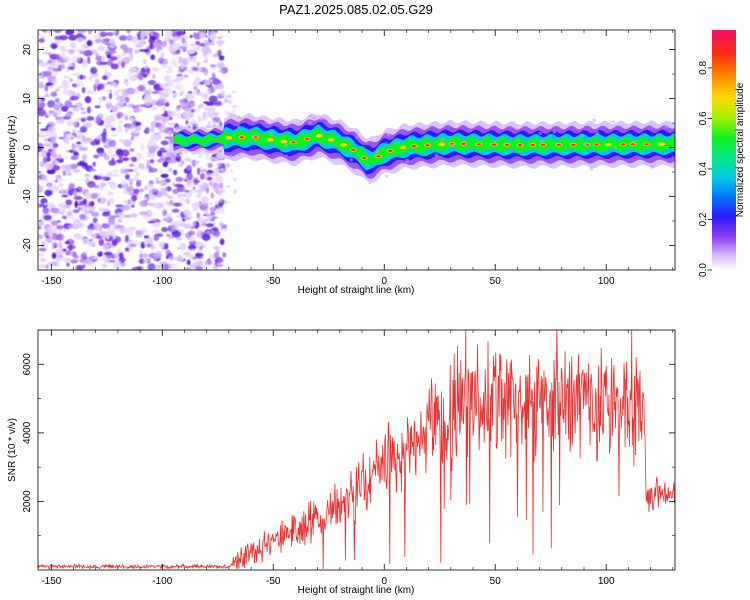 This screenshot has height=600, width=750. Describe the element at coordinates (703, 68) in the screenshot. I see `colorbar-tick-label: 0.8` at that location.